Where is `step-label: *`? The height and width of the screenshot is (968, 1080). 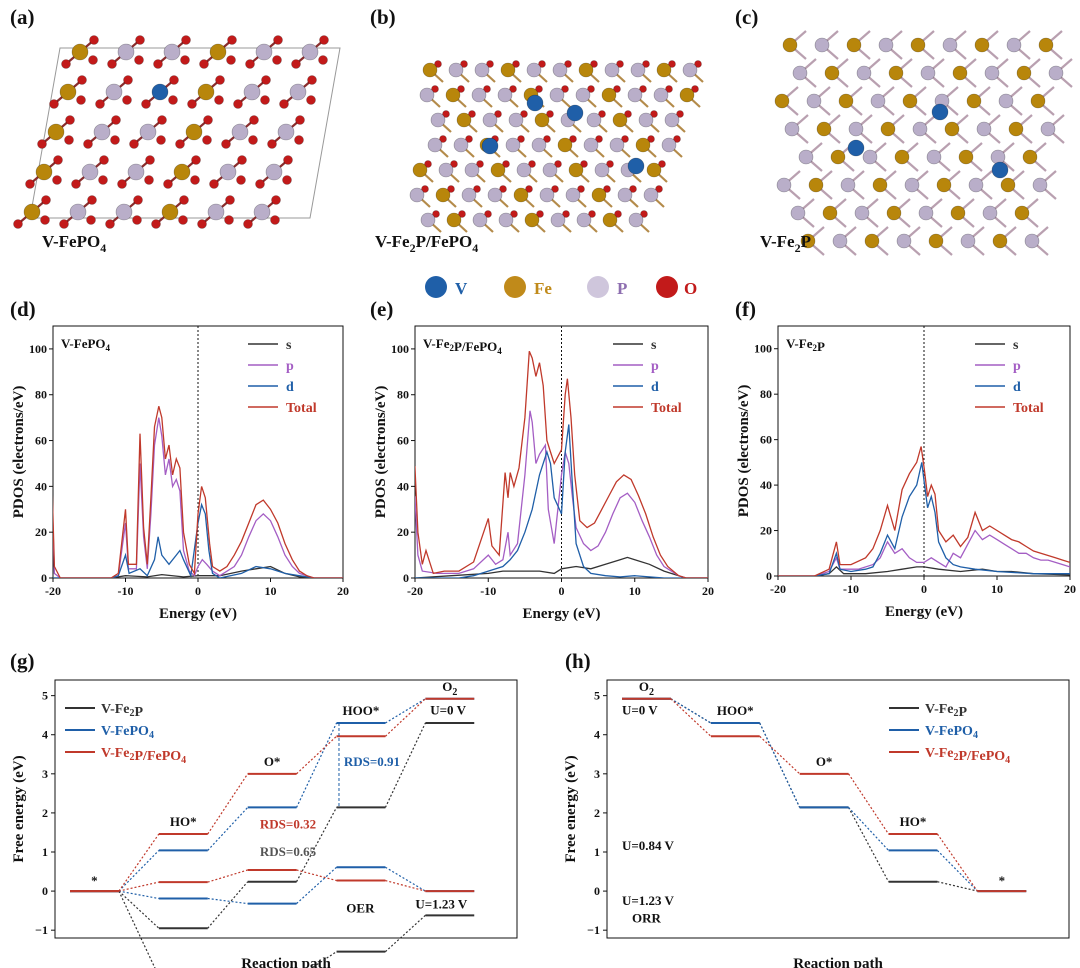 step-label: * is located at coordinates (94, 880).